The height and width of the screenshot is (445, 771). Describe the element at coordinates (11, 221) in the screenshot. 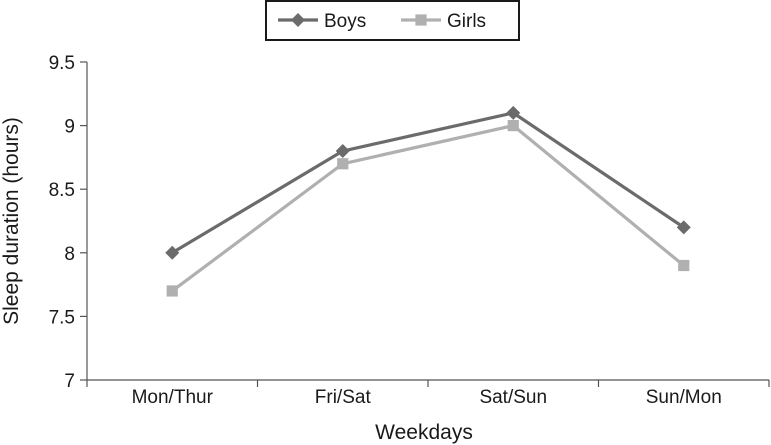

I see `y-axis-title: Sleep duration (hours)` at that location.